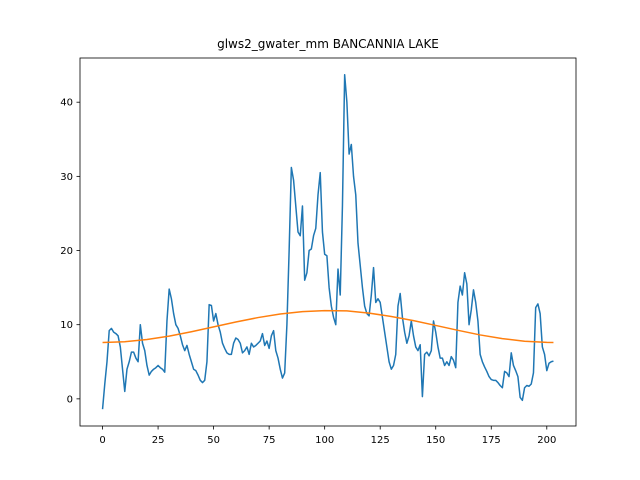 The width and height of the screenshot is (640, 480). I want to click on data-line, so click(328, 326).